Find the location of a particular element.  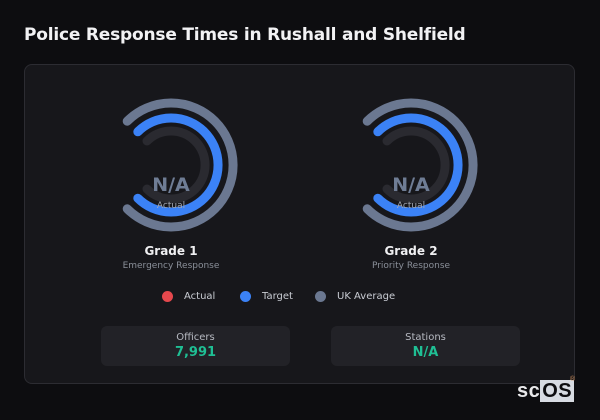

gauge-grade-2: N/A Actual is located at coordinates (411, 165).